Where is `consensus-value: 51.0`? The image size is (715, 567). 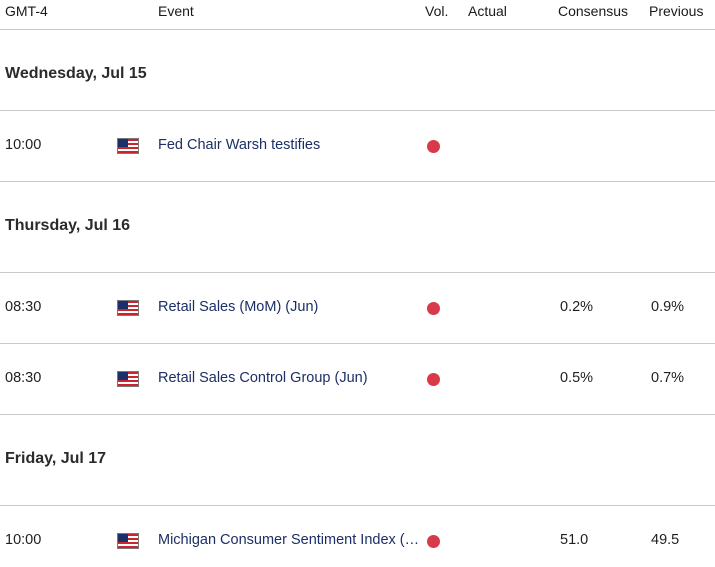
consensus-value: 51.0 is located at coordinates (574, 540).